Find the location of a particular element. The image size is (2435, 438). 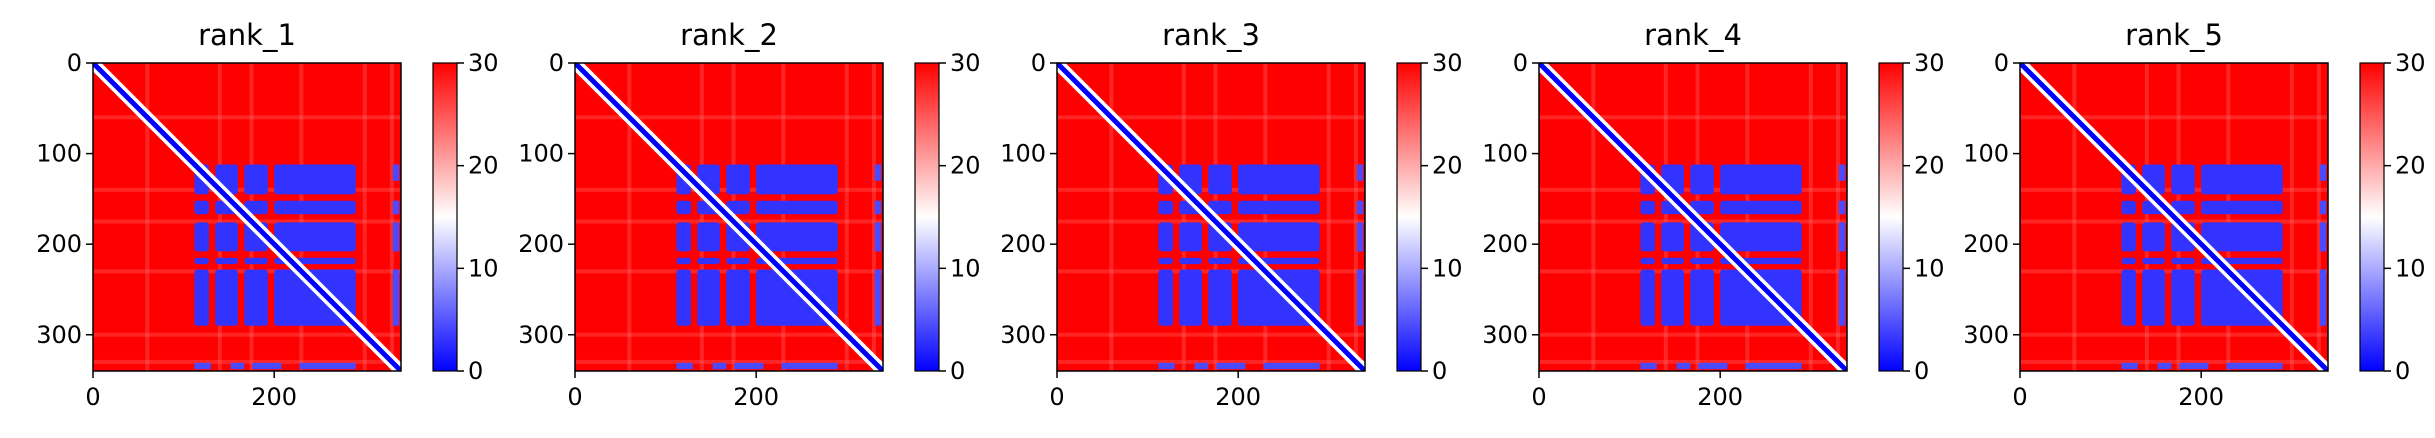

panel-title: rank_4 is located at coordinates (1693, 35).